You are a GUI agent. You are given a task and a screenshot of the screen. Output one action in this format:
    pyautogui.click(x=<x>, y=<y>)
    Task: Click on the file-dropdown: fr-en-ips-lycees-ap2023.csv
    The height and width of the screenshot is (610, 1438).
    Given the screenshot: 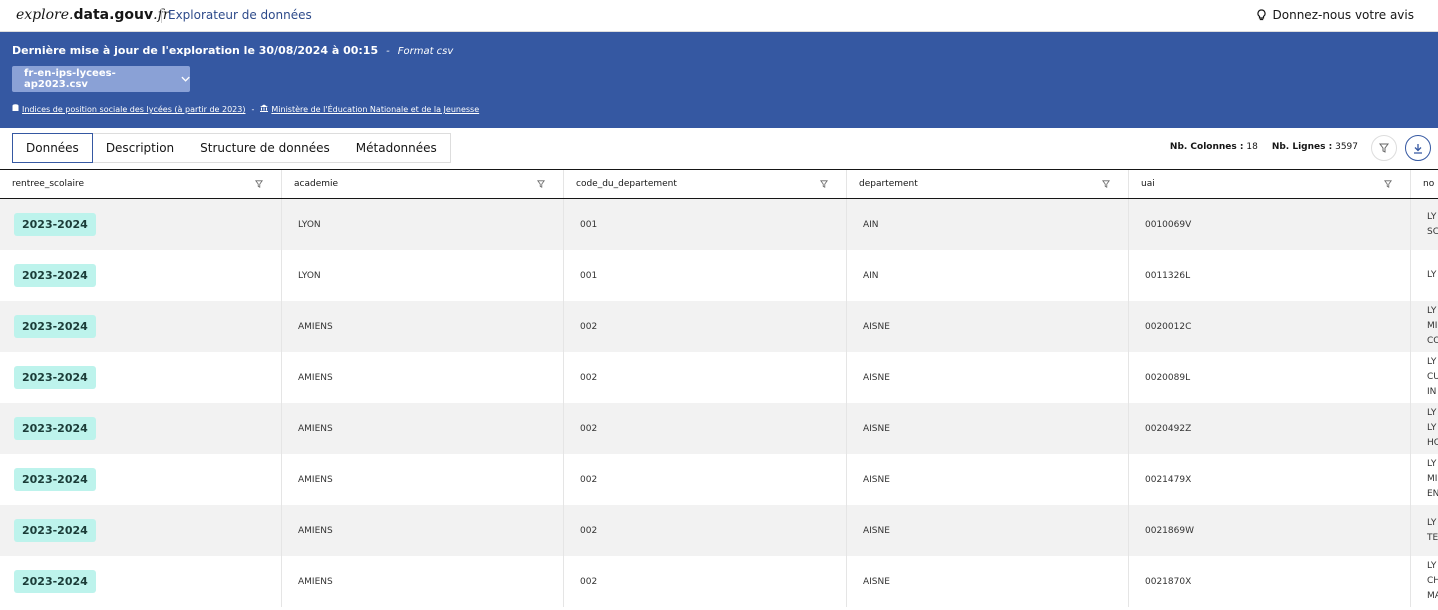 What is the action you would take?
    pyautogui.click(x=101, y=79)
    